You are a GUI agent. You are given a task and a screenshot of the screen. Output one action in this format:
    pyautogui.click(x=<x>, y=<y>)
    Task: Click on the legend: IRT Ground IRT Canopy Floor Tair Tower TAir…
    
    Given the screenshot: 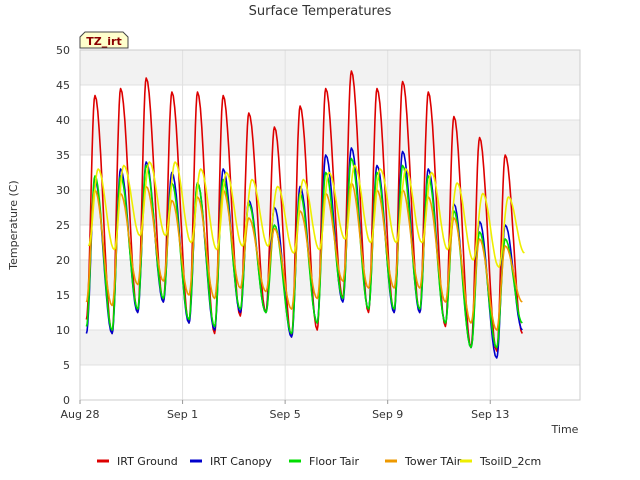 What is the action you would take?
    pyautogui.click(x=319, y=461)
    